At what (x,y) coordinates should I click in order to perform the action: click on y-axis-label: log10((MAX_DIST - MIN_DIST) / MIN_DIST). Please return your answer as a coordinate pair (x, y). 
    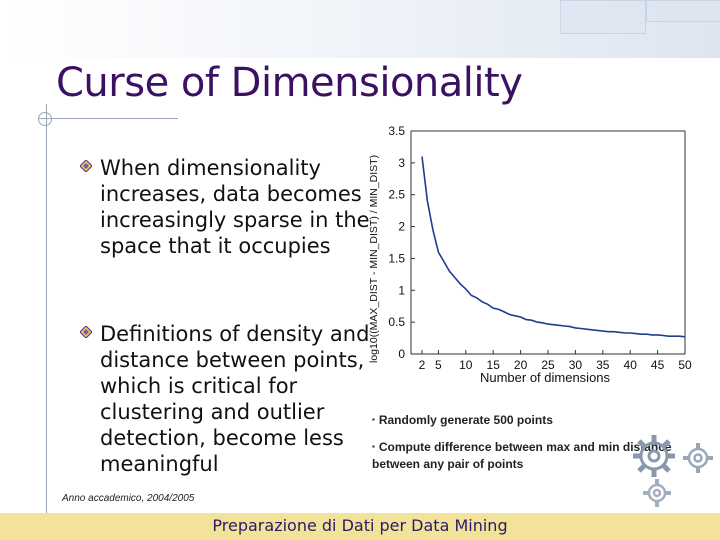
    Looking at the image, I should click on (374, 259).